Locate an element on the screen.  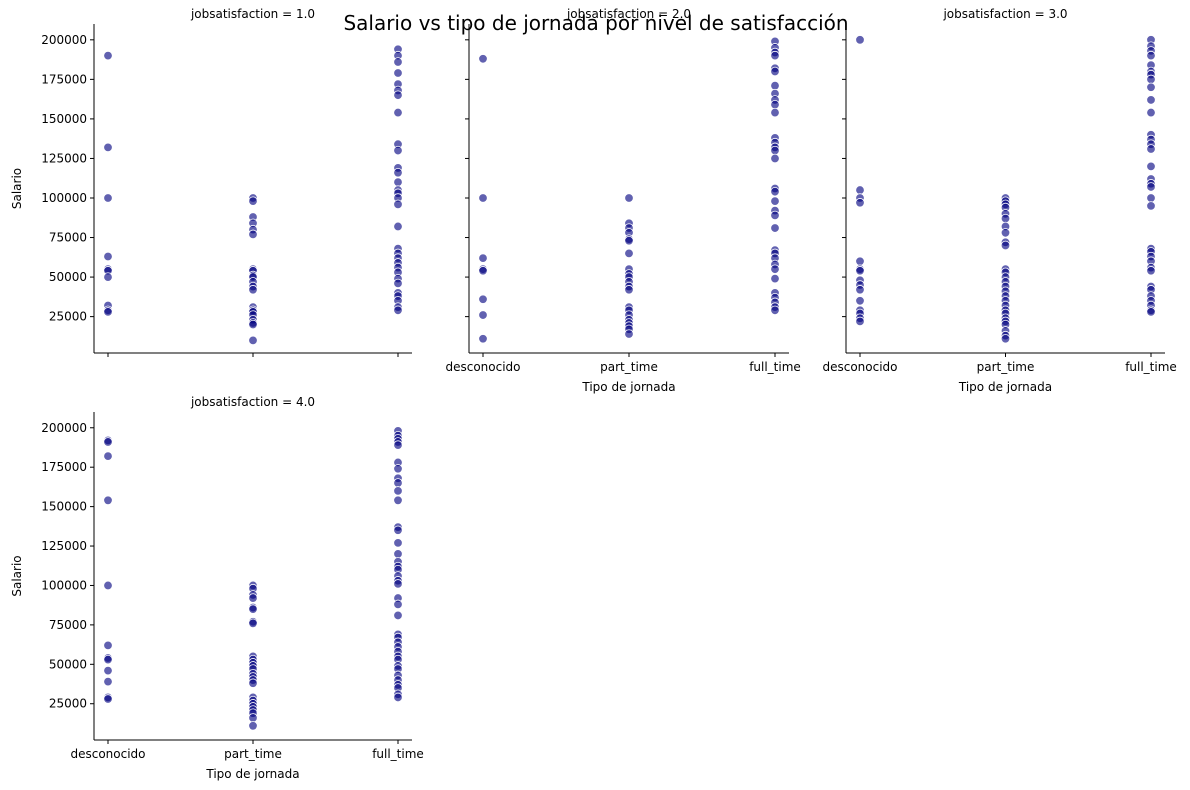
y-tick-label: 75000 is located at coordinates (68, 238).